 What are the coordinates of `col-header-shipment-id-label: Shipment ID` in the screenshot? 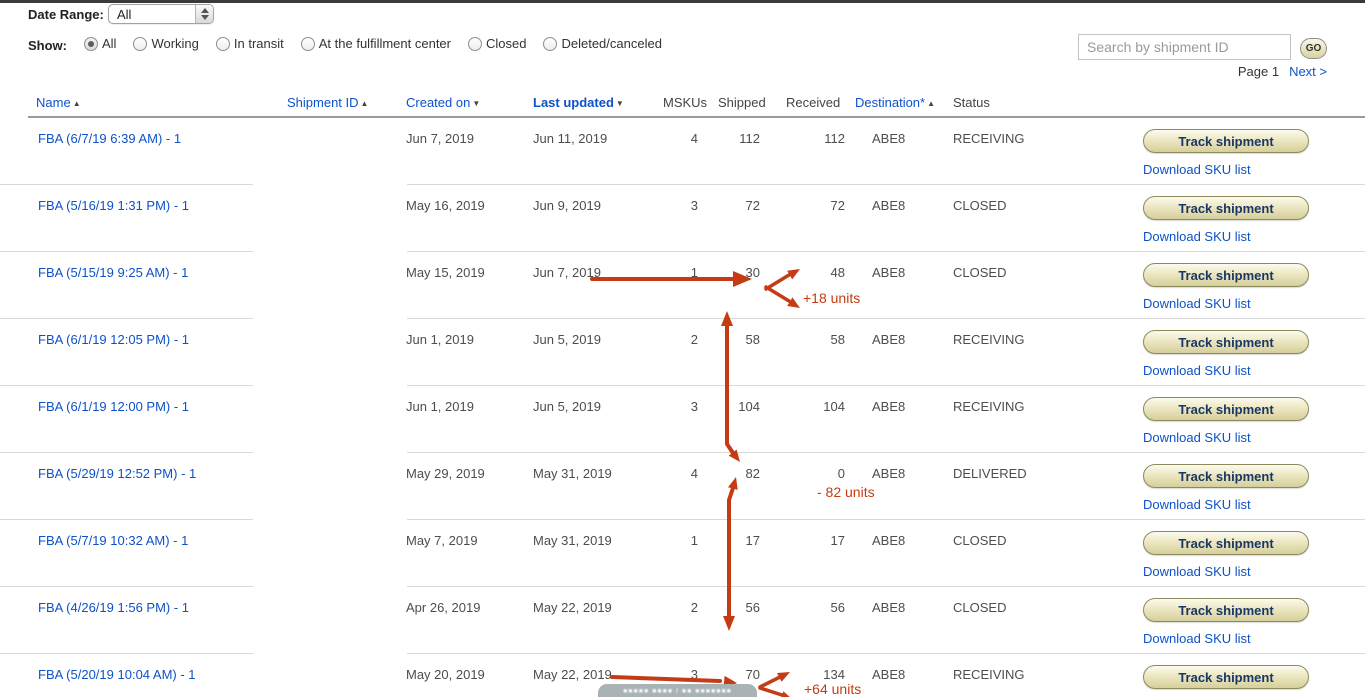 It's located at (323, 102).